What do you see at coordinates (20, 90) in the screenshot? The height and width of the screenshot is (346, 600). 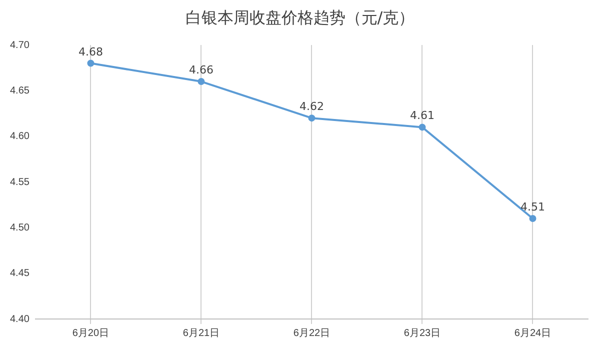 I see `y-tick-label: 4.65` at bounding box center [20, 90].